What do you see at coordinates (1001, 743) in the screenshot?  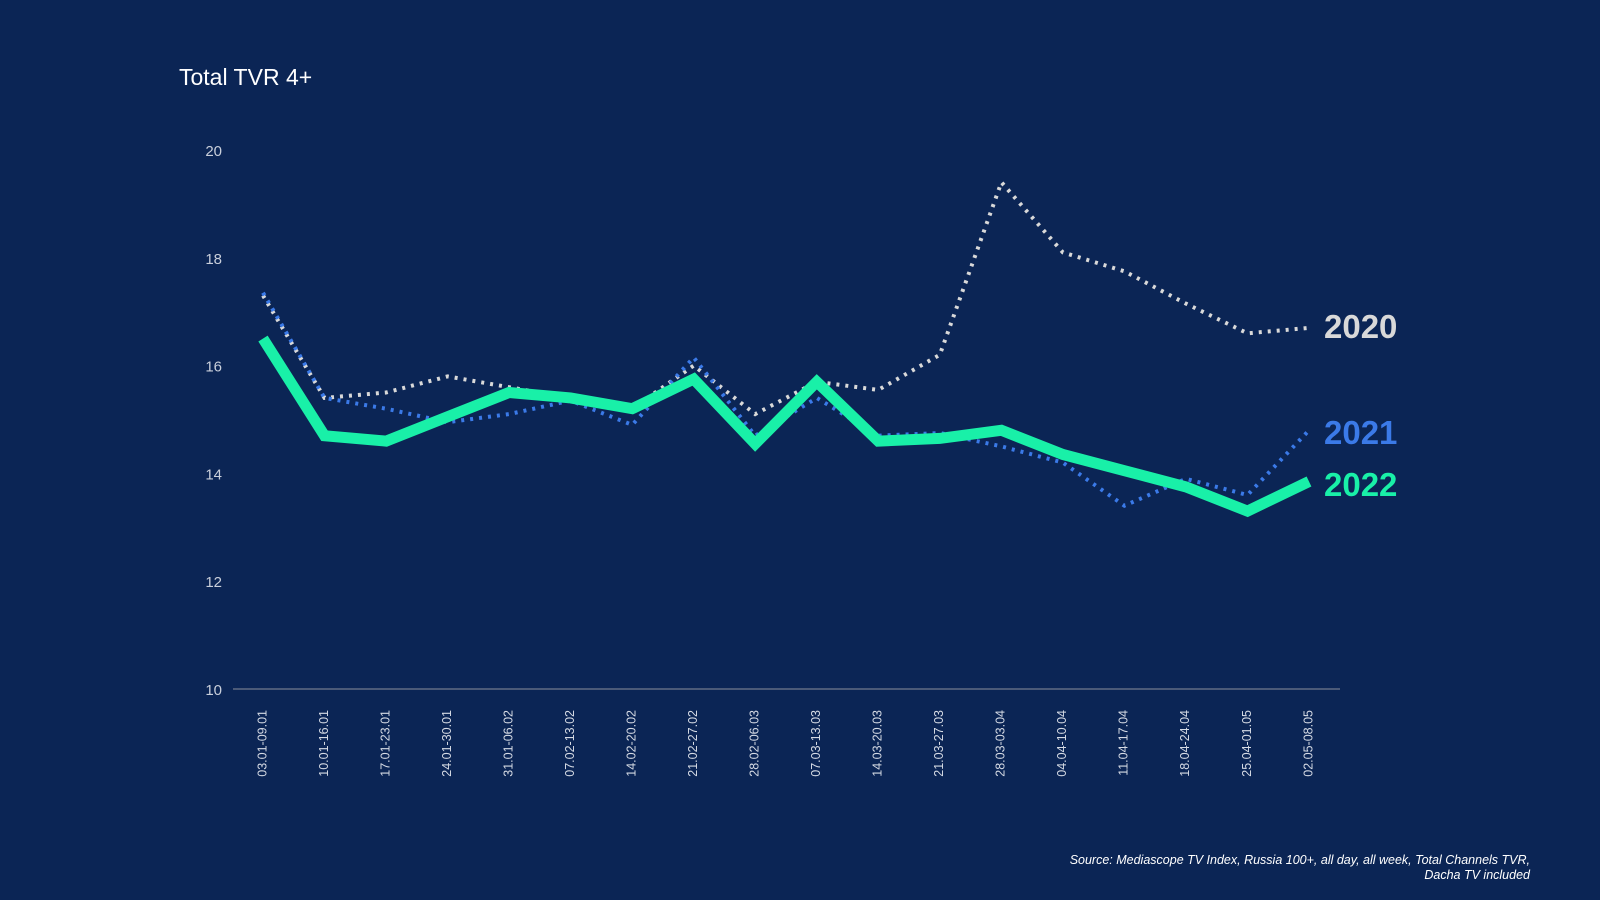 I see `x-tick-label: 28.03-03.04` at bounding box center [1001, 743].